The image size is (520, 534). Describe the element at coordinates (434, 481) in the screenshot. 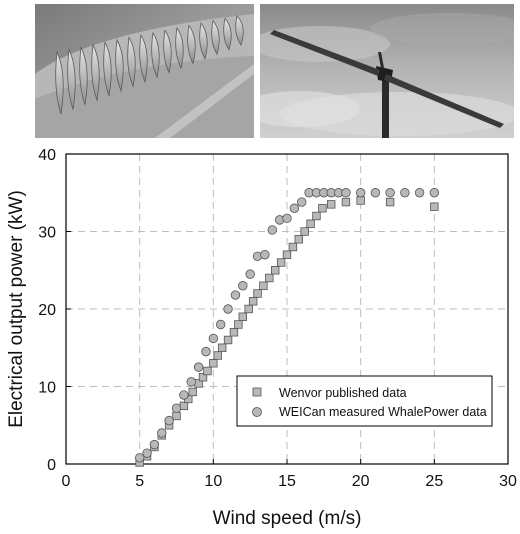

I see `x-tick-label: 25` at that location.